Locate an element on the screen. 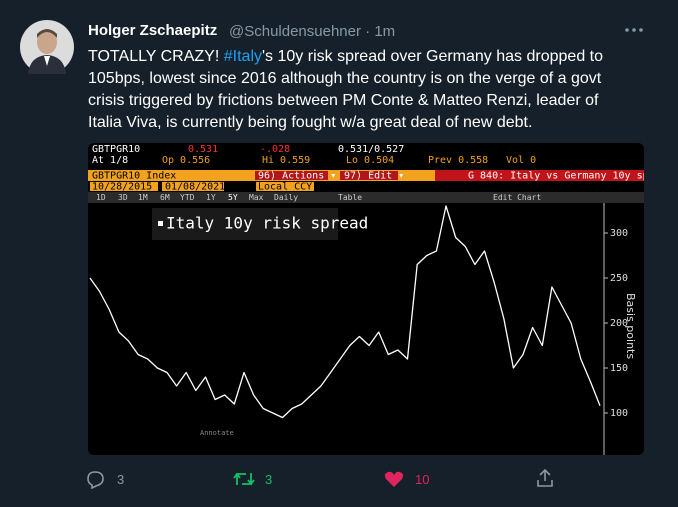 The width and height of the screenshot is (678, 507). toolbar-item: Edit Chart is located at coordinates (517, 197).